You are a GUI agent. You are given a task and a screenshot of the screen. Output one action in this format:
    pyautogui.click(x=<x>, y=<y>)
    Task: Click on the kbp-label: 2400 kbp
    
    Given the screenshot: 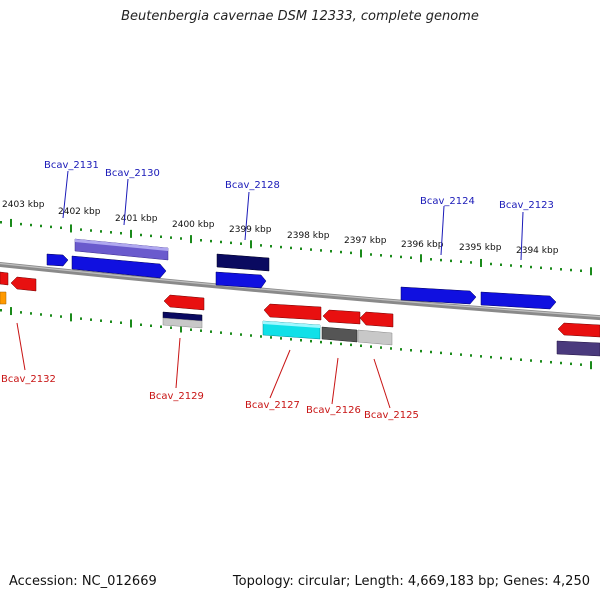 What is the action you would take?
    pyautogui.click(x=193, y=225)
    